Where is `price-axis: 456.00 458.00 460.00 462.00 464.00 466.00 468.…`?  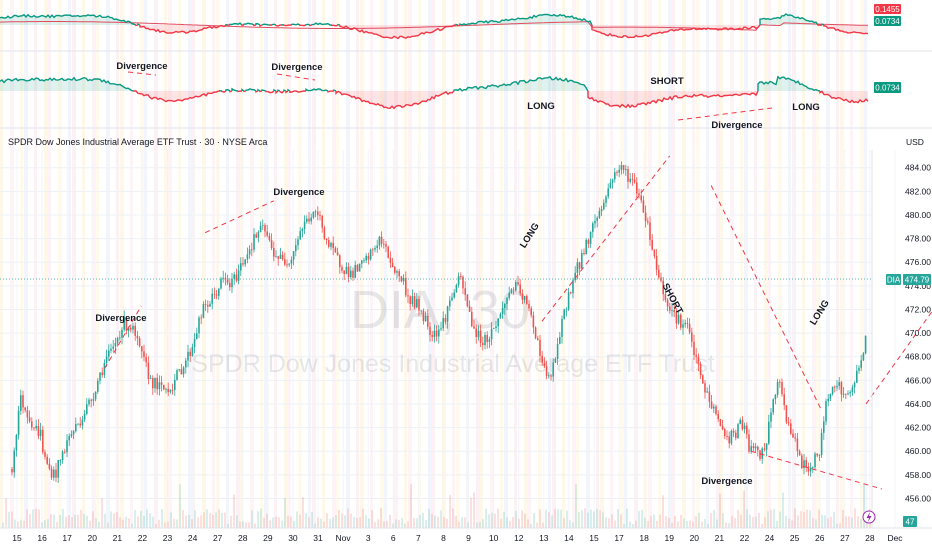 price-axis: 456.00 458.00 460.00 462.00 464.00 466.00 468.… is located at coordinates (918, 333).